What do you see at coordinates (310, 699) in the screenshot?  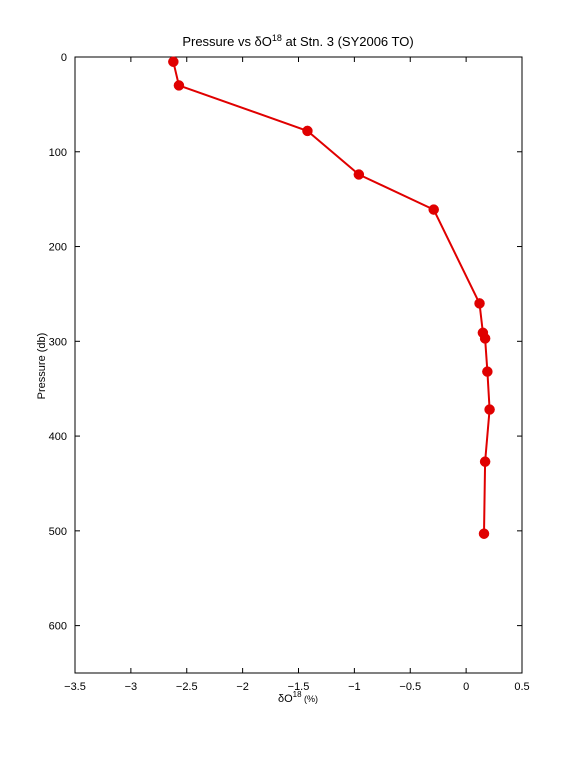 I see `x-axis-label-suffix: (%)` at bounding box center [310, 699].